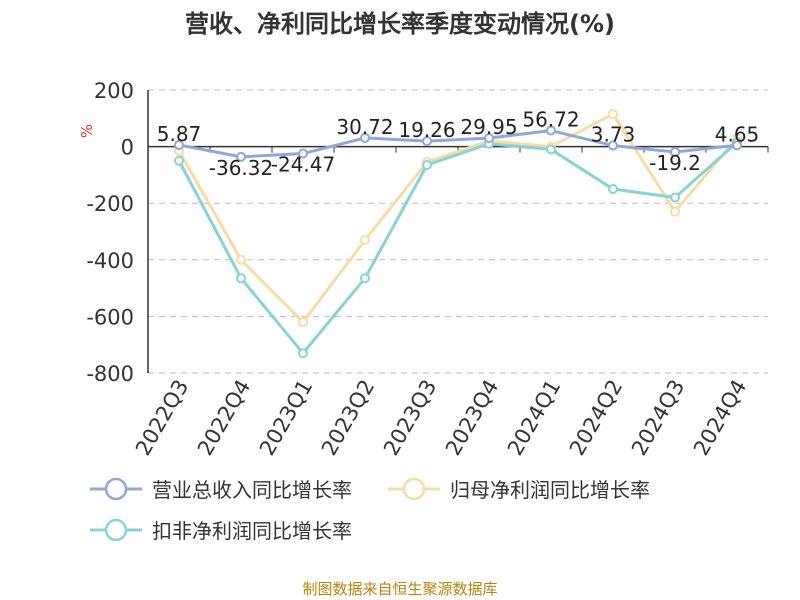 Image resolution: width=800 pixels, height=600 pixels. I want to click on y-tick-label: -400, so click(110, 261).